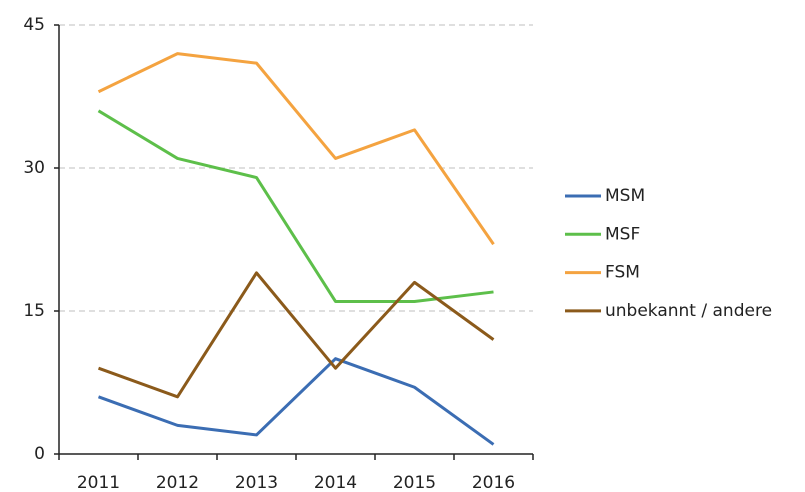 The image size is (805, 492). I want to click on x-tick-label: 2015, so click(414, 482).